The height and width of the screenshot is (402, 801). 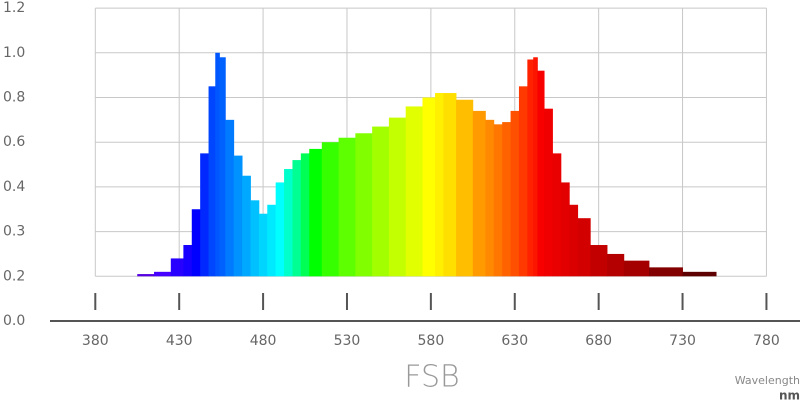 I want to click on y-tick-label: 0.2, so click(x=14, y=276).